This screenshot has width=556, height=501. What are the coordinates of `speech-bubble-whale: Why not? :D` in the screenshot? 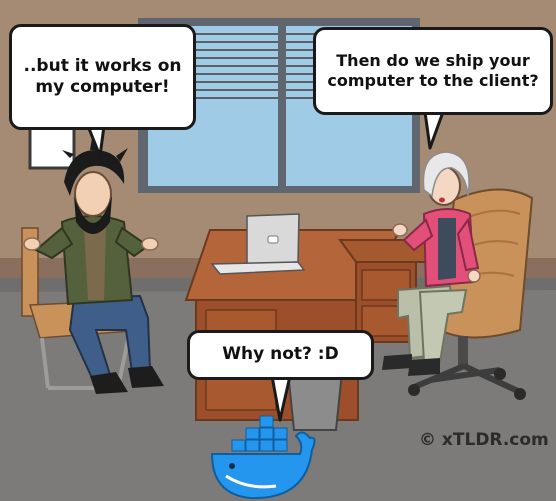 It's located at (280, 355).